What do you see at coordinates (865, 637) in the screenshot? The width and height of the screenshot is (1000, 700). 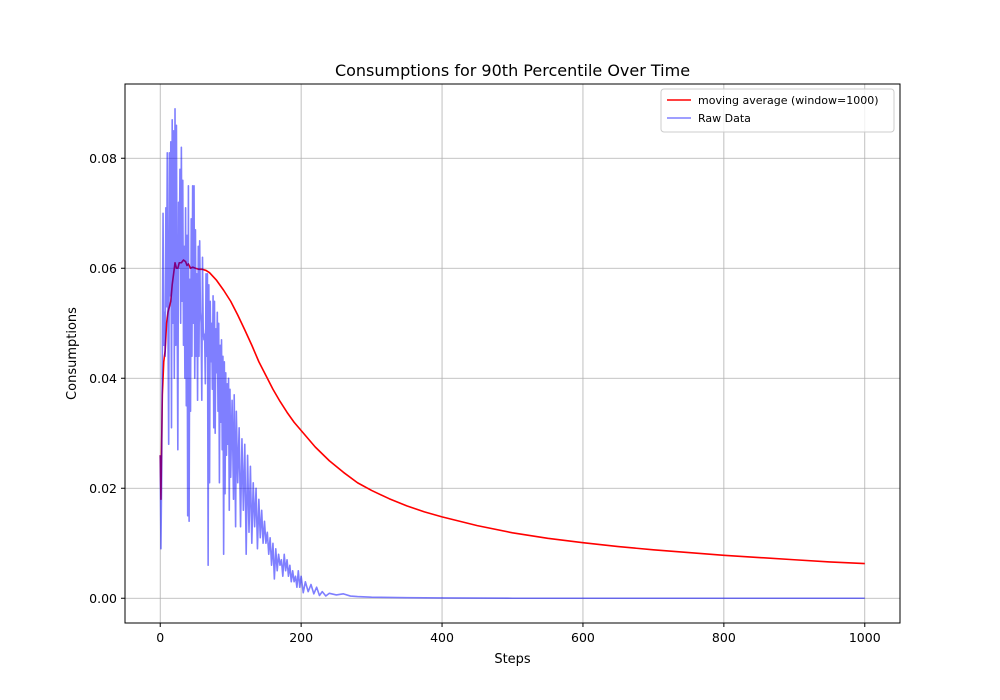 I see `x-tick-label: 1000` at bounding box center [865, 637].